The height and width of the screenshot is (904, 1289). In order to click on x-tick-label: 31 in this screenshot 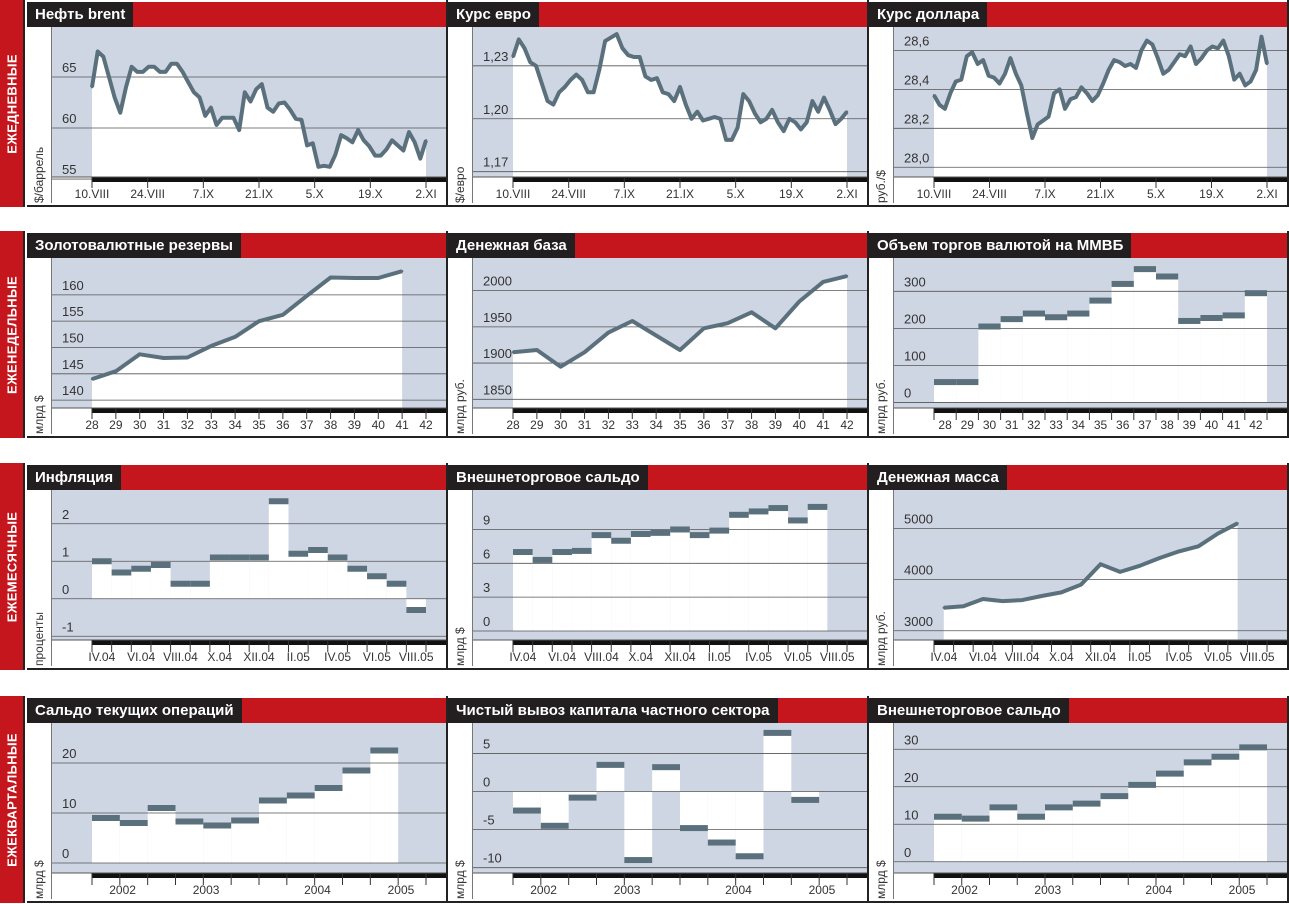, I will do `click(1012, 425)`.